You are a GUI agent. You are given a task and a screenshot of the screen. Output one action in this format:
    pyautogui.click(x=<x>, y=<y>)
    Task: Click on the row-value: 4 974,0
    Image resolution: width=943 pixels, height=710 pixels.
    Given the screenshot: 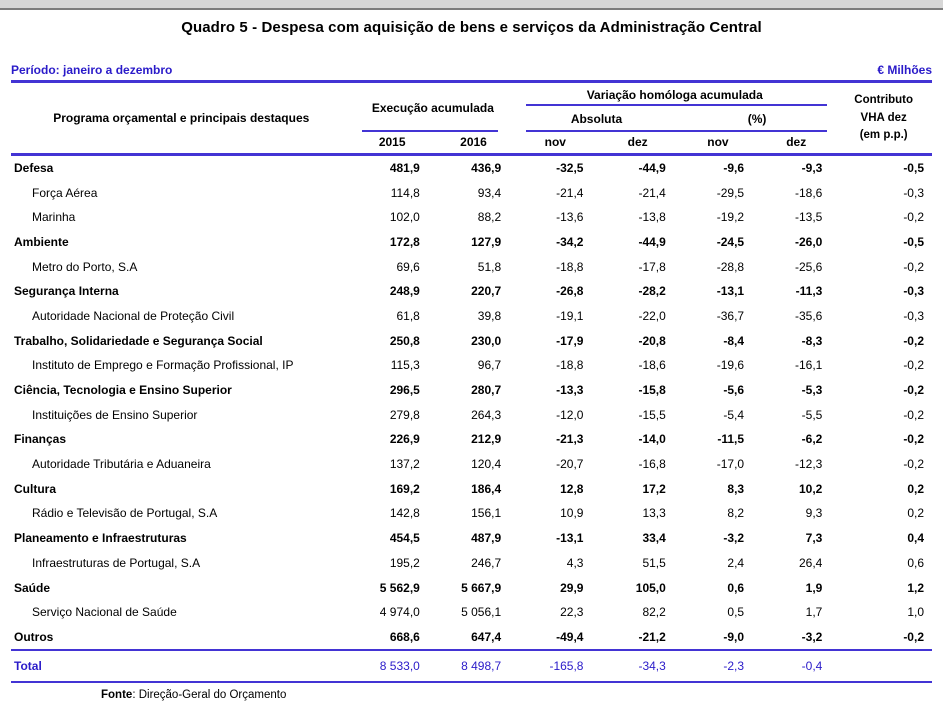 What is the action you would take?
    pyautogui.click(x=399, y=612)
    